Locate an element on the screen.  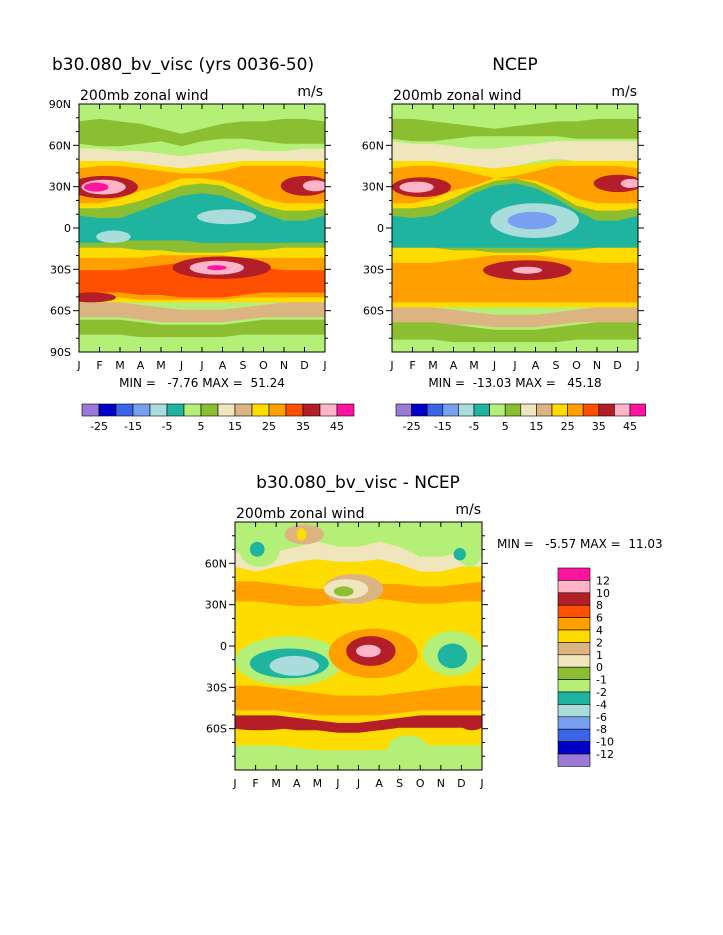
panel-ncep-subtitle: 200mb zonal wind is located at coordinates (457, 96).